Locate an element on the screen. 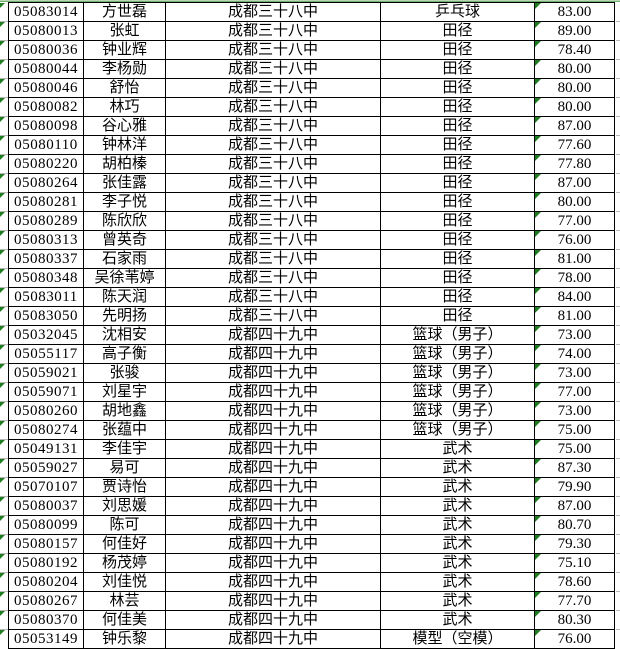  cell-exam-number: 05080037 is located at coordinates (46, 506).